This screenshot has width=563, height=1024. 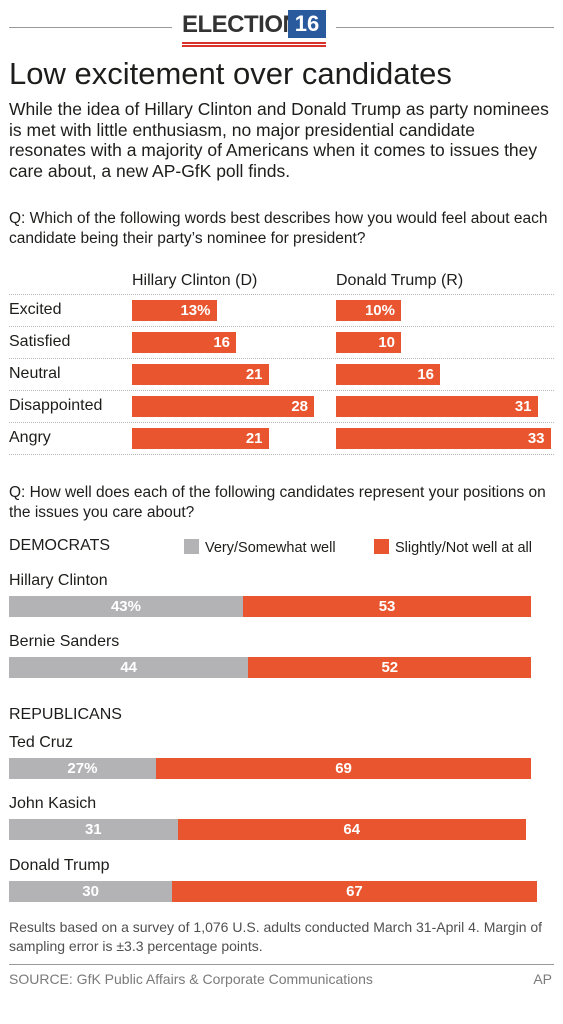 I want to click on bar-value-label: 30, so click(x=90, y=891).